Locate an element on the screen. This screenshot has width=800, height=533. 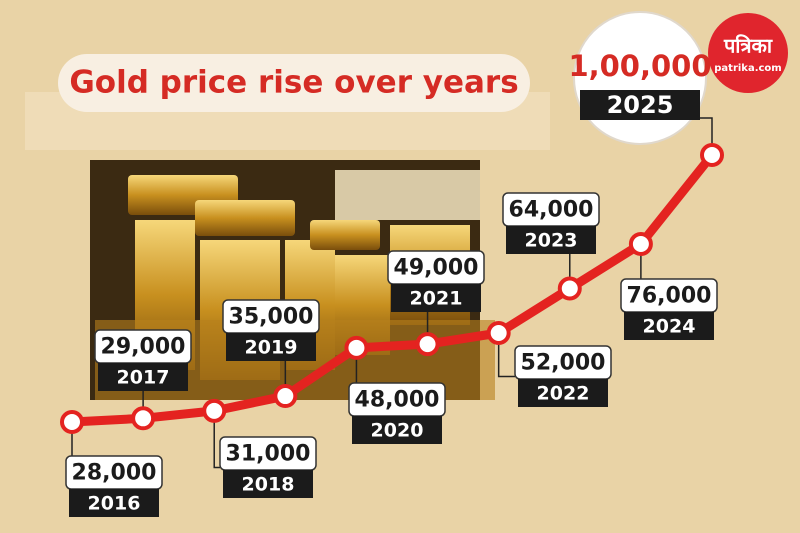
chart-title: Gold price rise over years is located at coordinates (293, 83).